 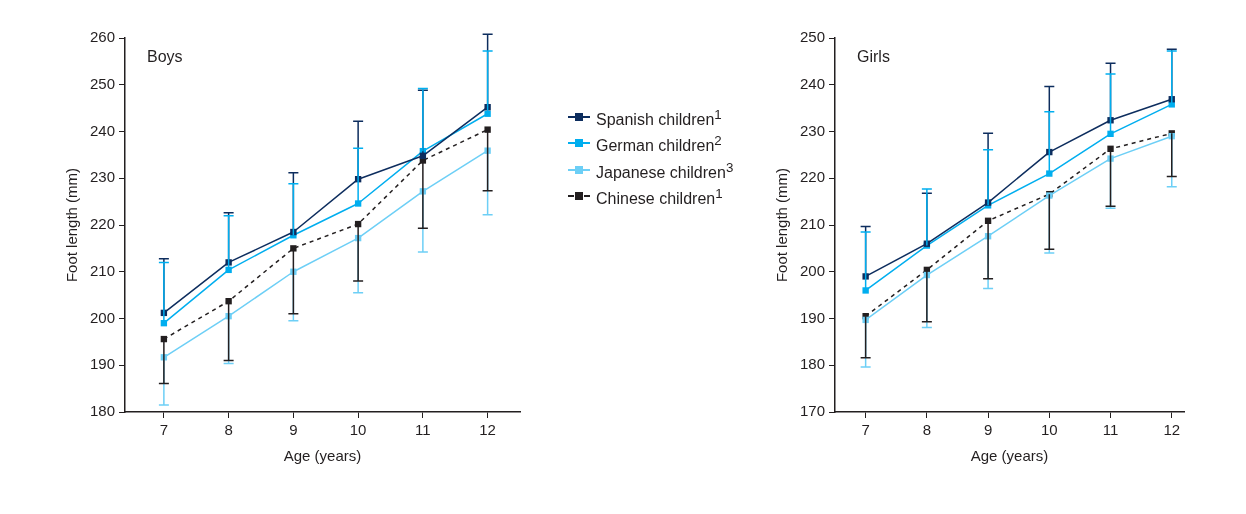 What do you see at coordinates (659, 144) in the screenshot?
I see `legend-label: German children$^{2}$` at bounding box center [659, 144].